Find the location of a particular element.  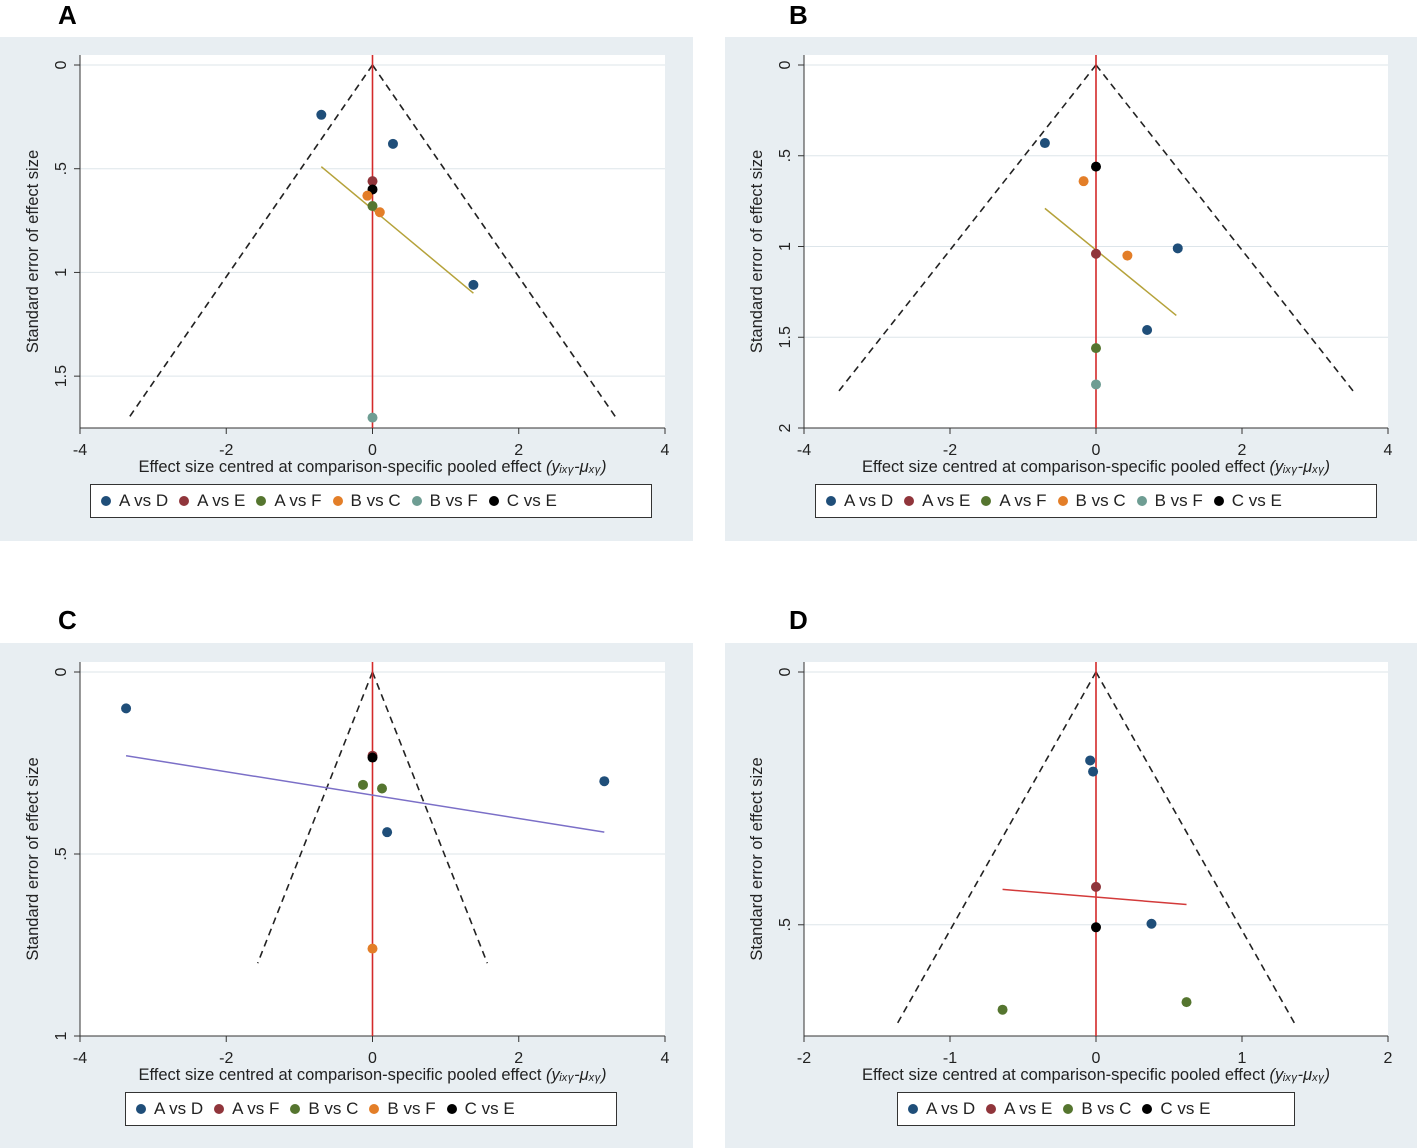

legend-panel-a: A vs D A vs E A vs F B vs C B vs F C vs E is located at coordinates (371, 501).